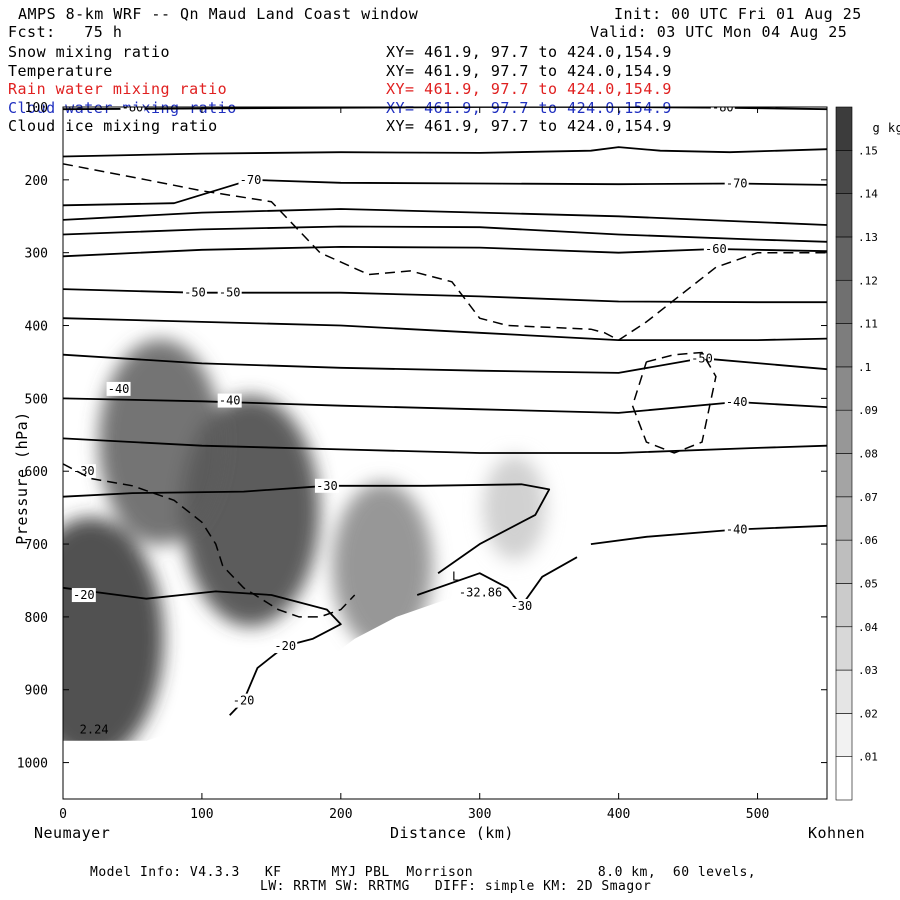  What do you see at coordinates (36, 399) in the screenshot?
I see `y-tick-label: 500` at bounding box center [36, 399].